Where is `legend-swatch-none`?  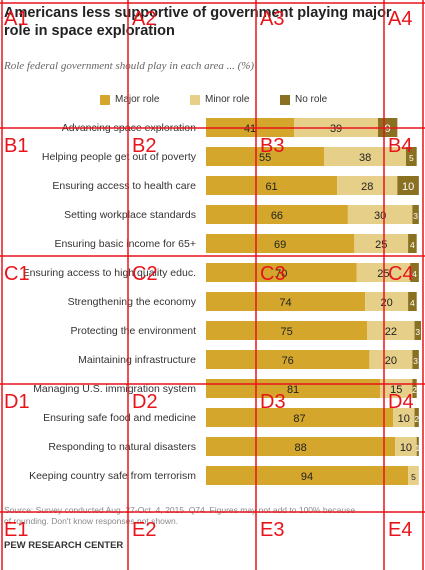 legend-swatch-none is located at coordinates (285, 99).